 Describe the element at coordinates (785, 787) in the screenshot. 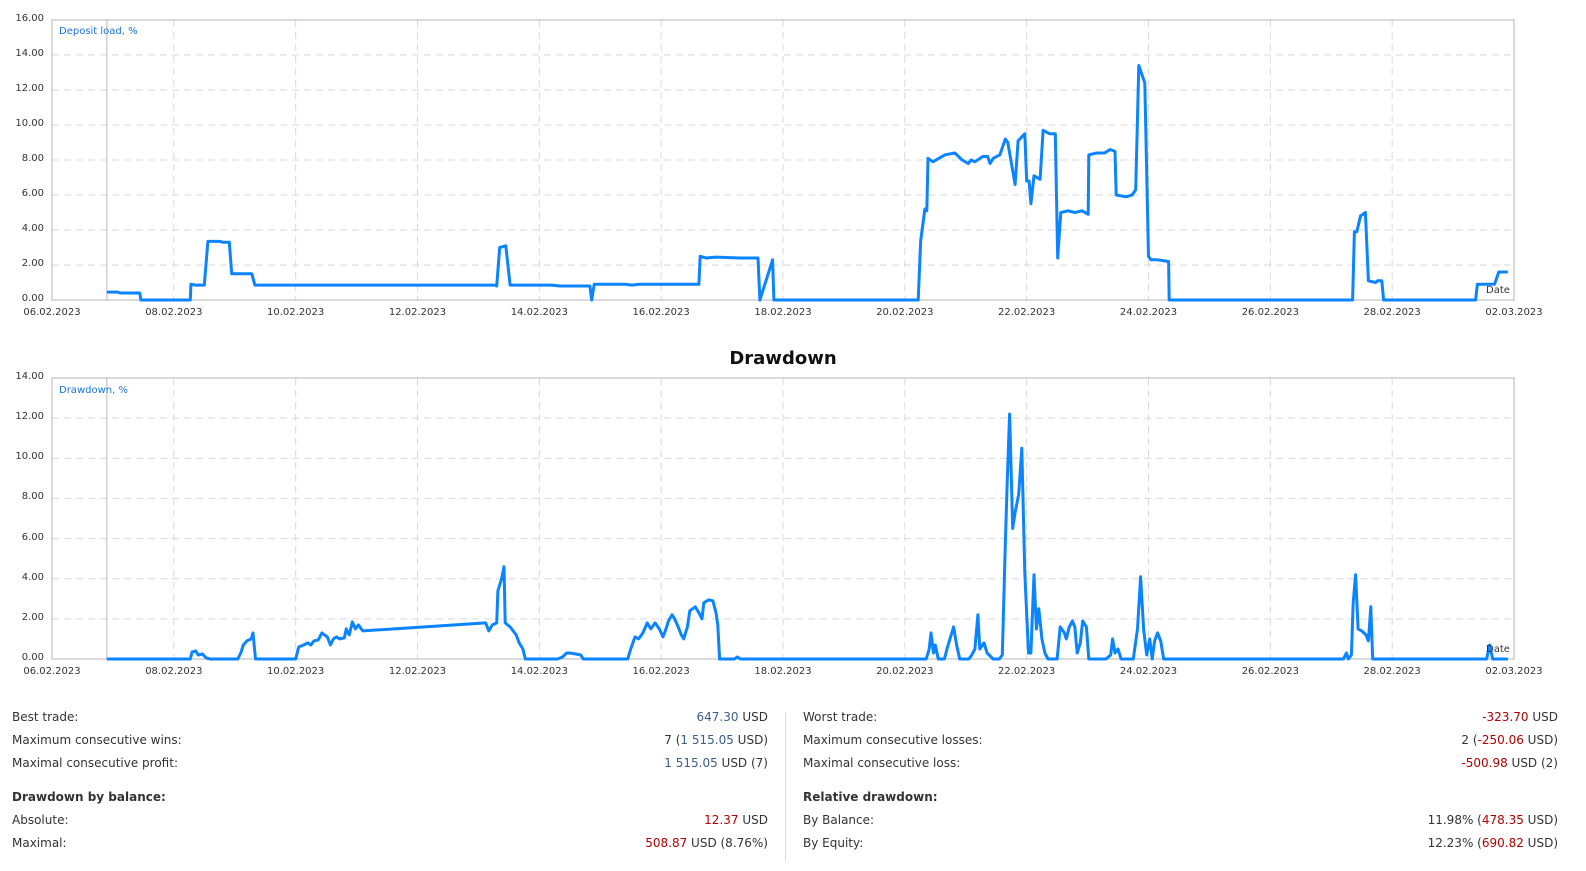

I see `column-divider` at that location.